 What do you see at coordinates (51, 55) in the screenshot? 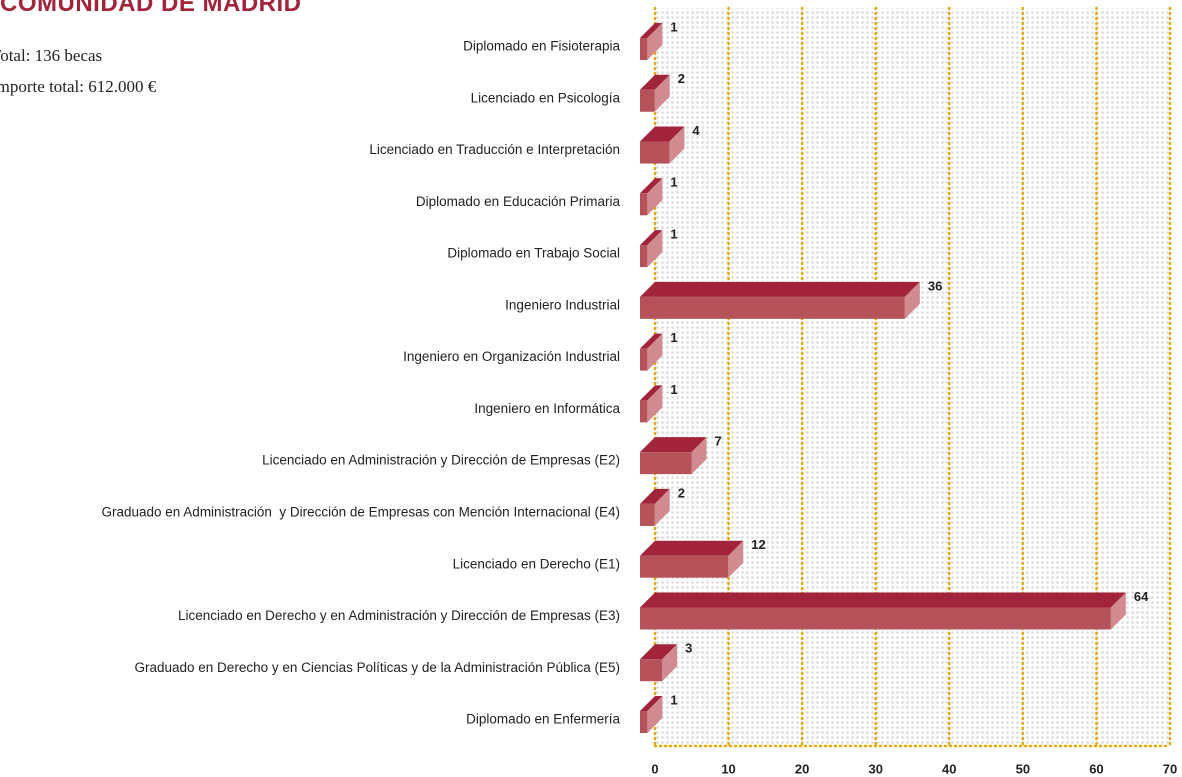
I see `subtitle: Total: 136 becas` at bounding box center [51, 55].